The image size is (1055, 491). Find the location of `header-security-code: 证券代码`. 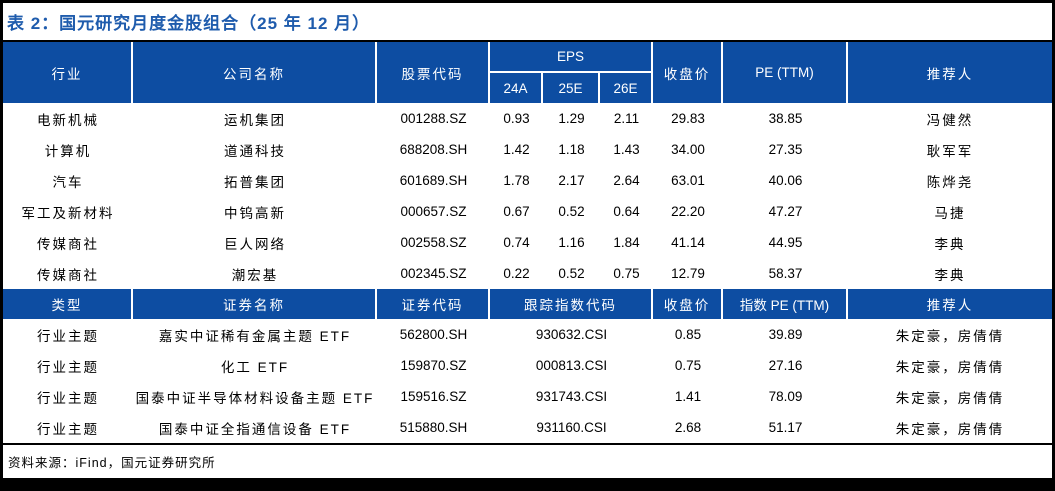

header-security-code: 证券代码 is located at coordinates (433, 304).